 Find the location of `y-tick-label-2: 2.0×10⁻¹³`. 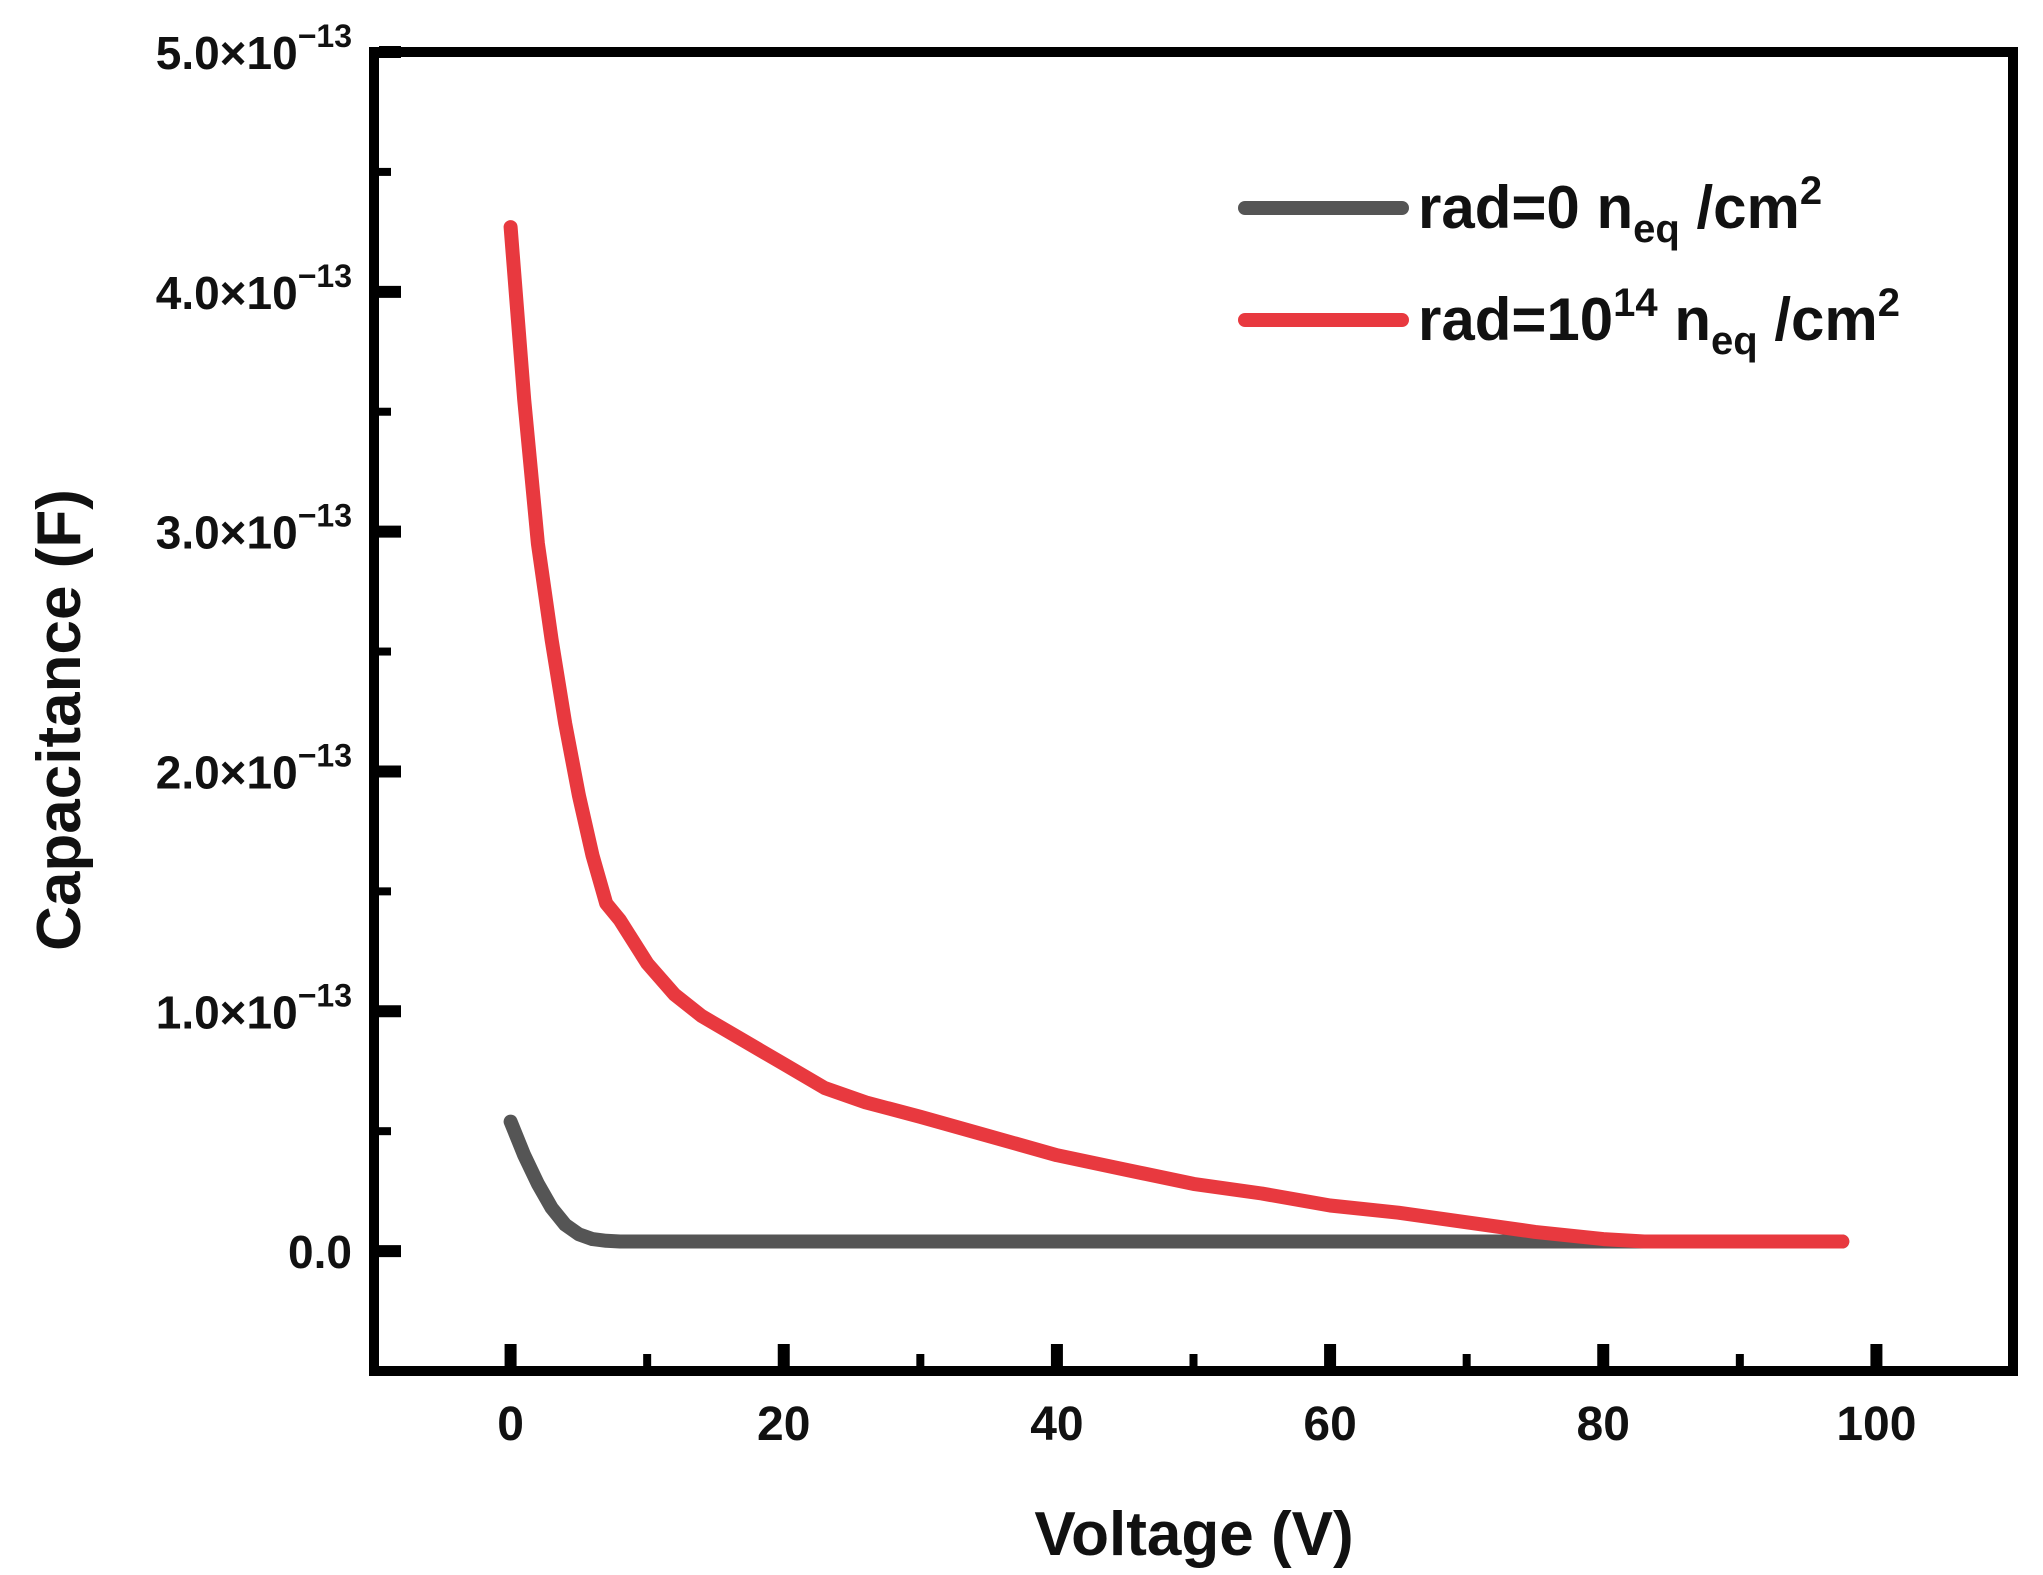

y-tick-label-2: 2.0×10⁻¹³ is located at coordinates (254, 767).